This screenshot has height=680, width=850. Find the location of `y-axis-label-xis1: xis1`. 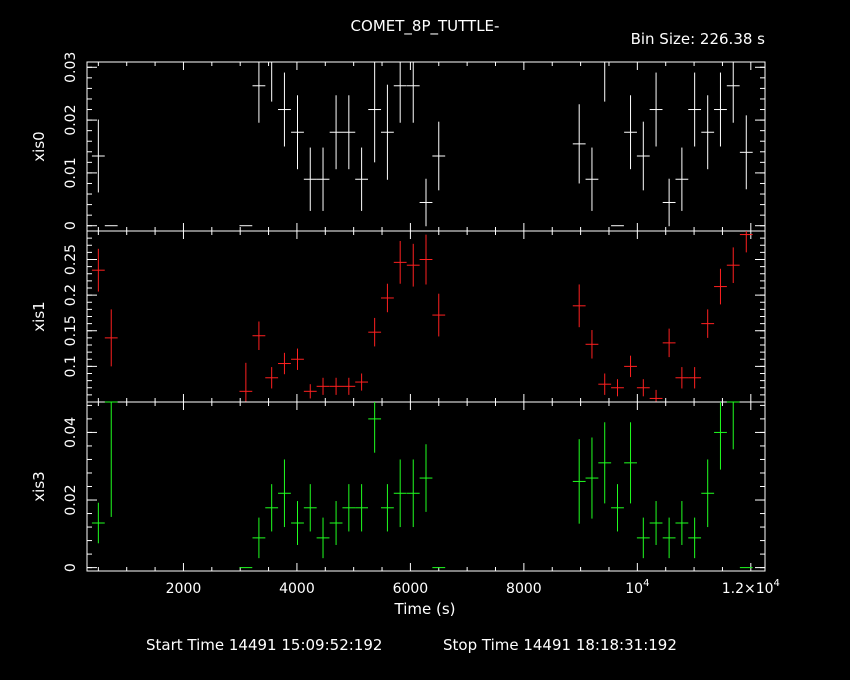

y-axis-label-xis1: xis1 is located at coordinates (39, 316).